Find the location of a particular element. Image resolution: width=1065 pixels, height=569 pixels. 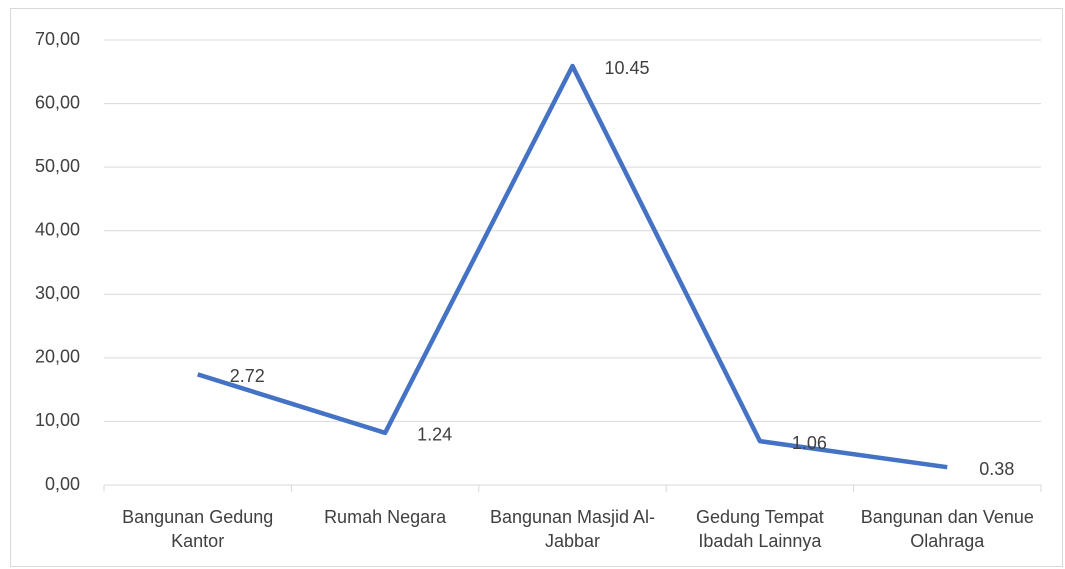

y-tick-label: 70,00 is located at coordinates (57, 39).